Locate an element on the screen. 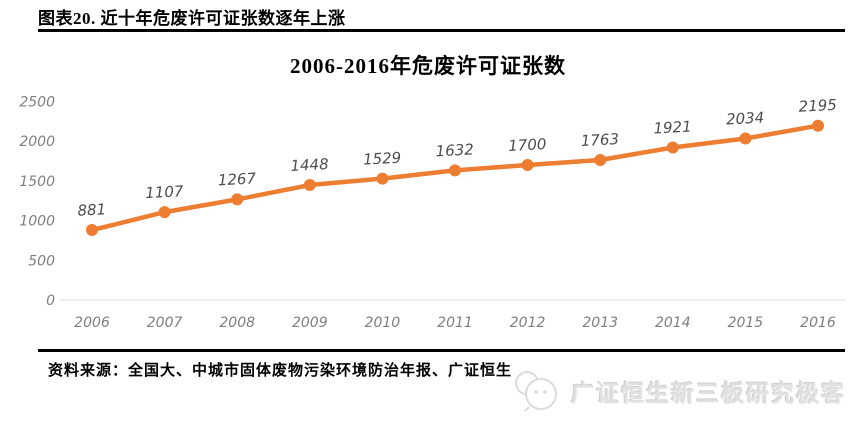  svg-text: 1107 is located at coordinates (165, 192).